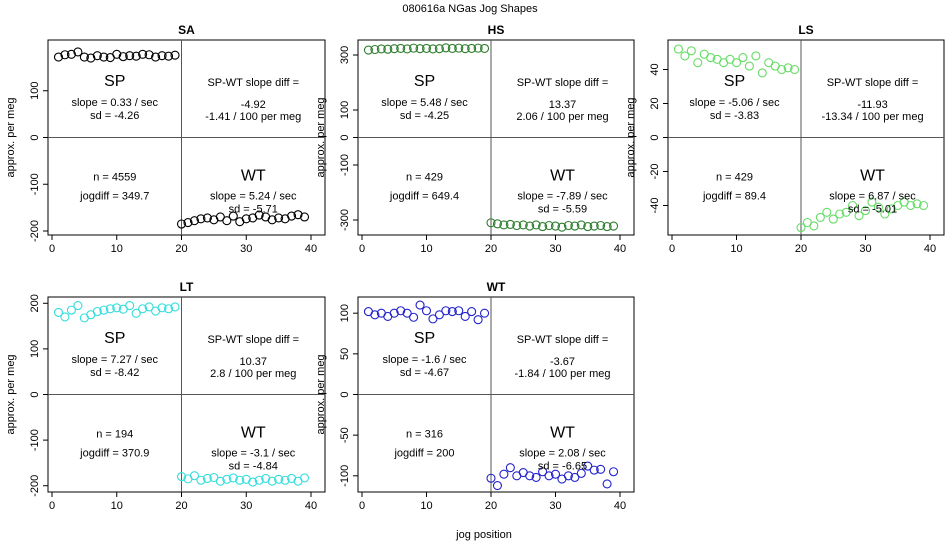 Image resolution: width=950 pixels, height=550 pixels. Describe the element at coordinates (423, 453) in the screenshot. I see `jogdiff: jogdiff = 200` at that location.